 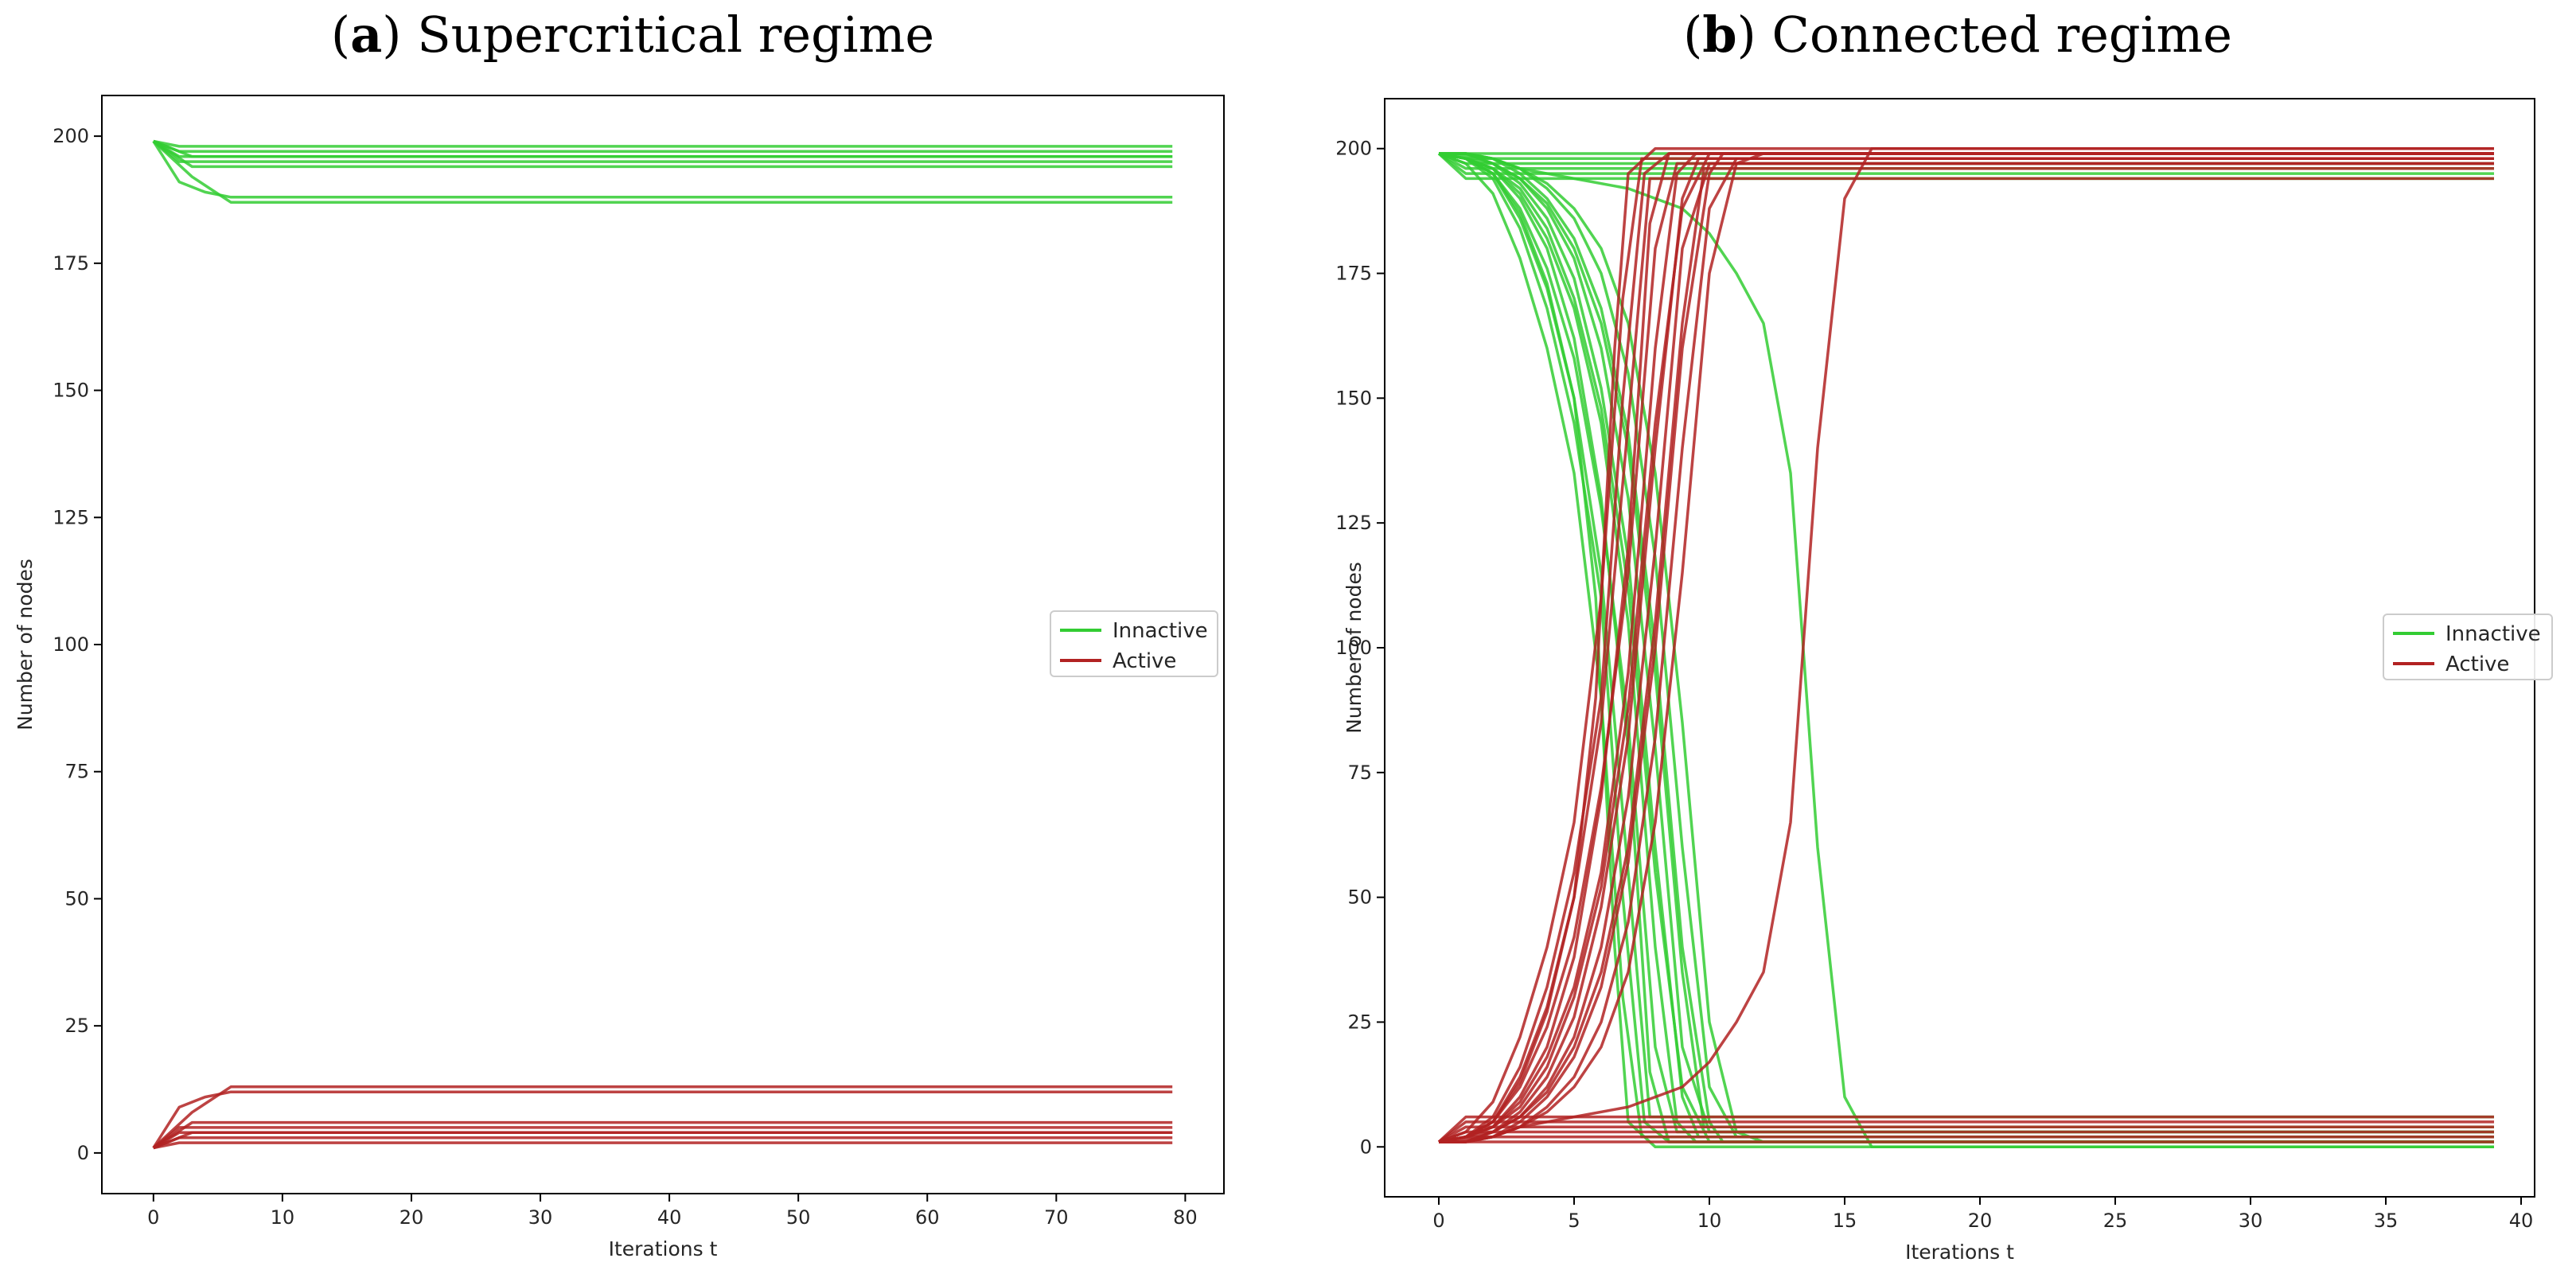 I want to click on x-tick-label: 35, so click(x=2386, y=1221).